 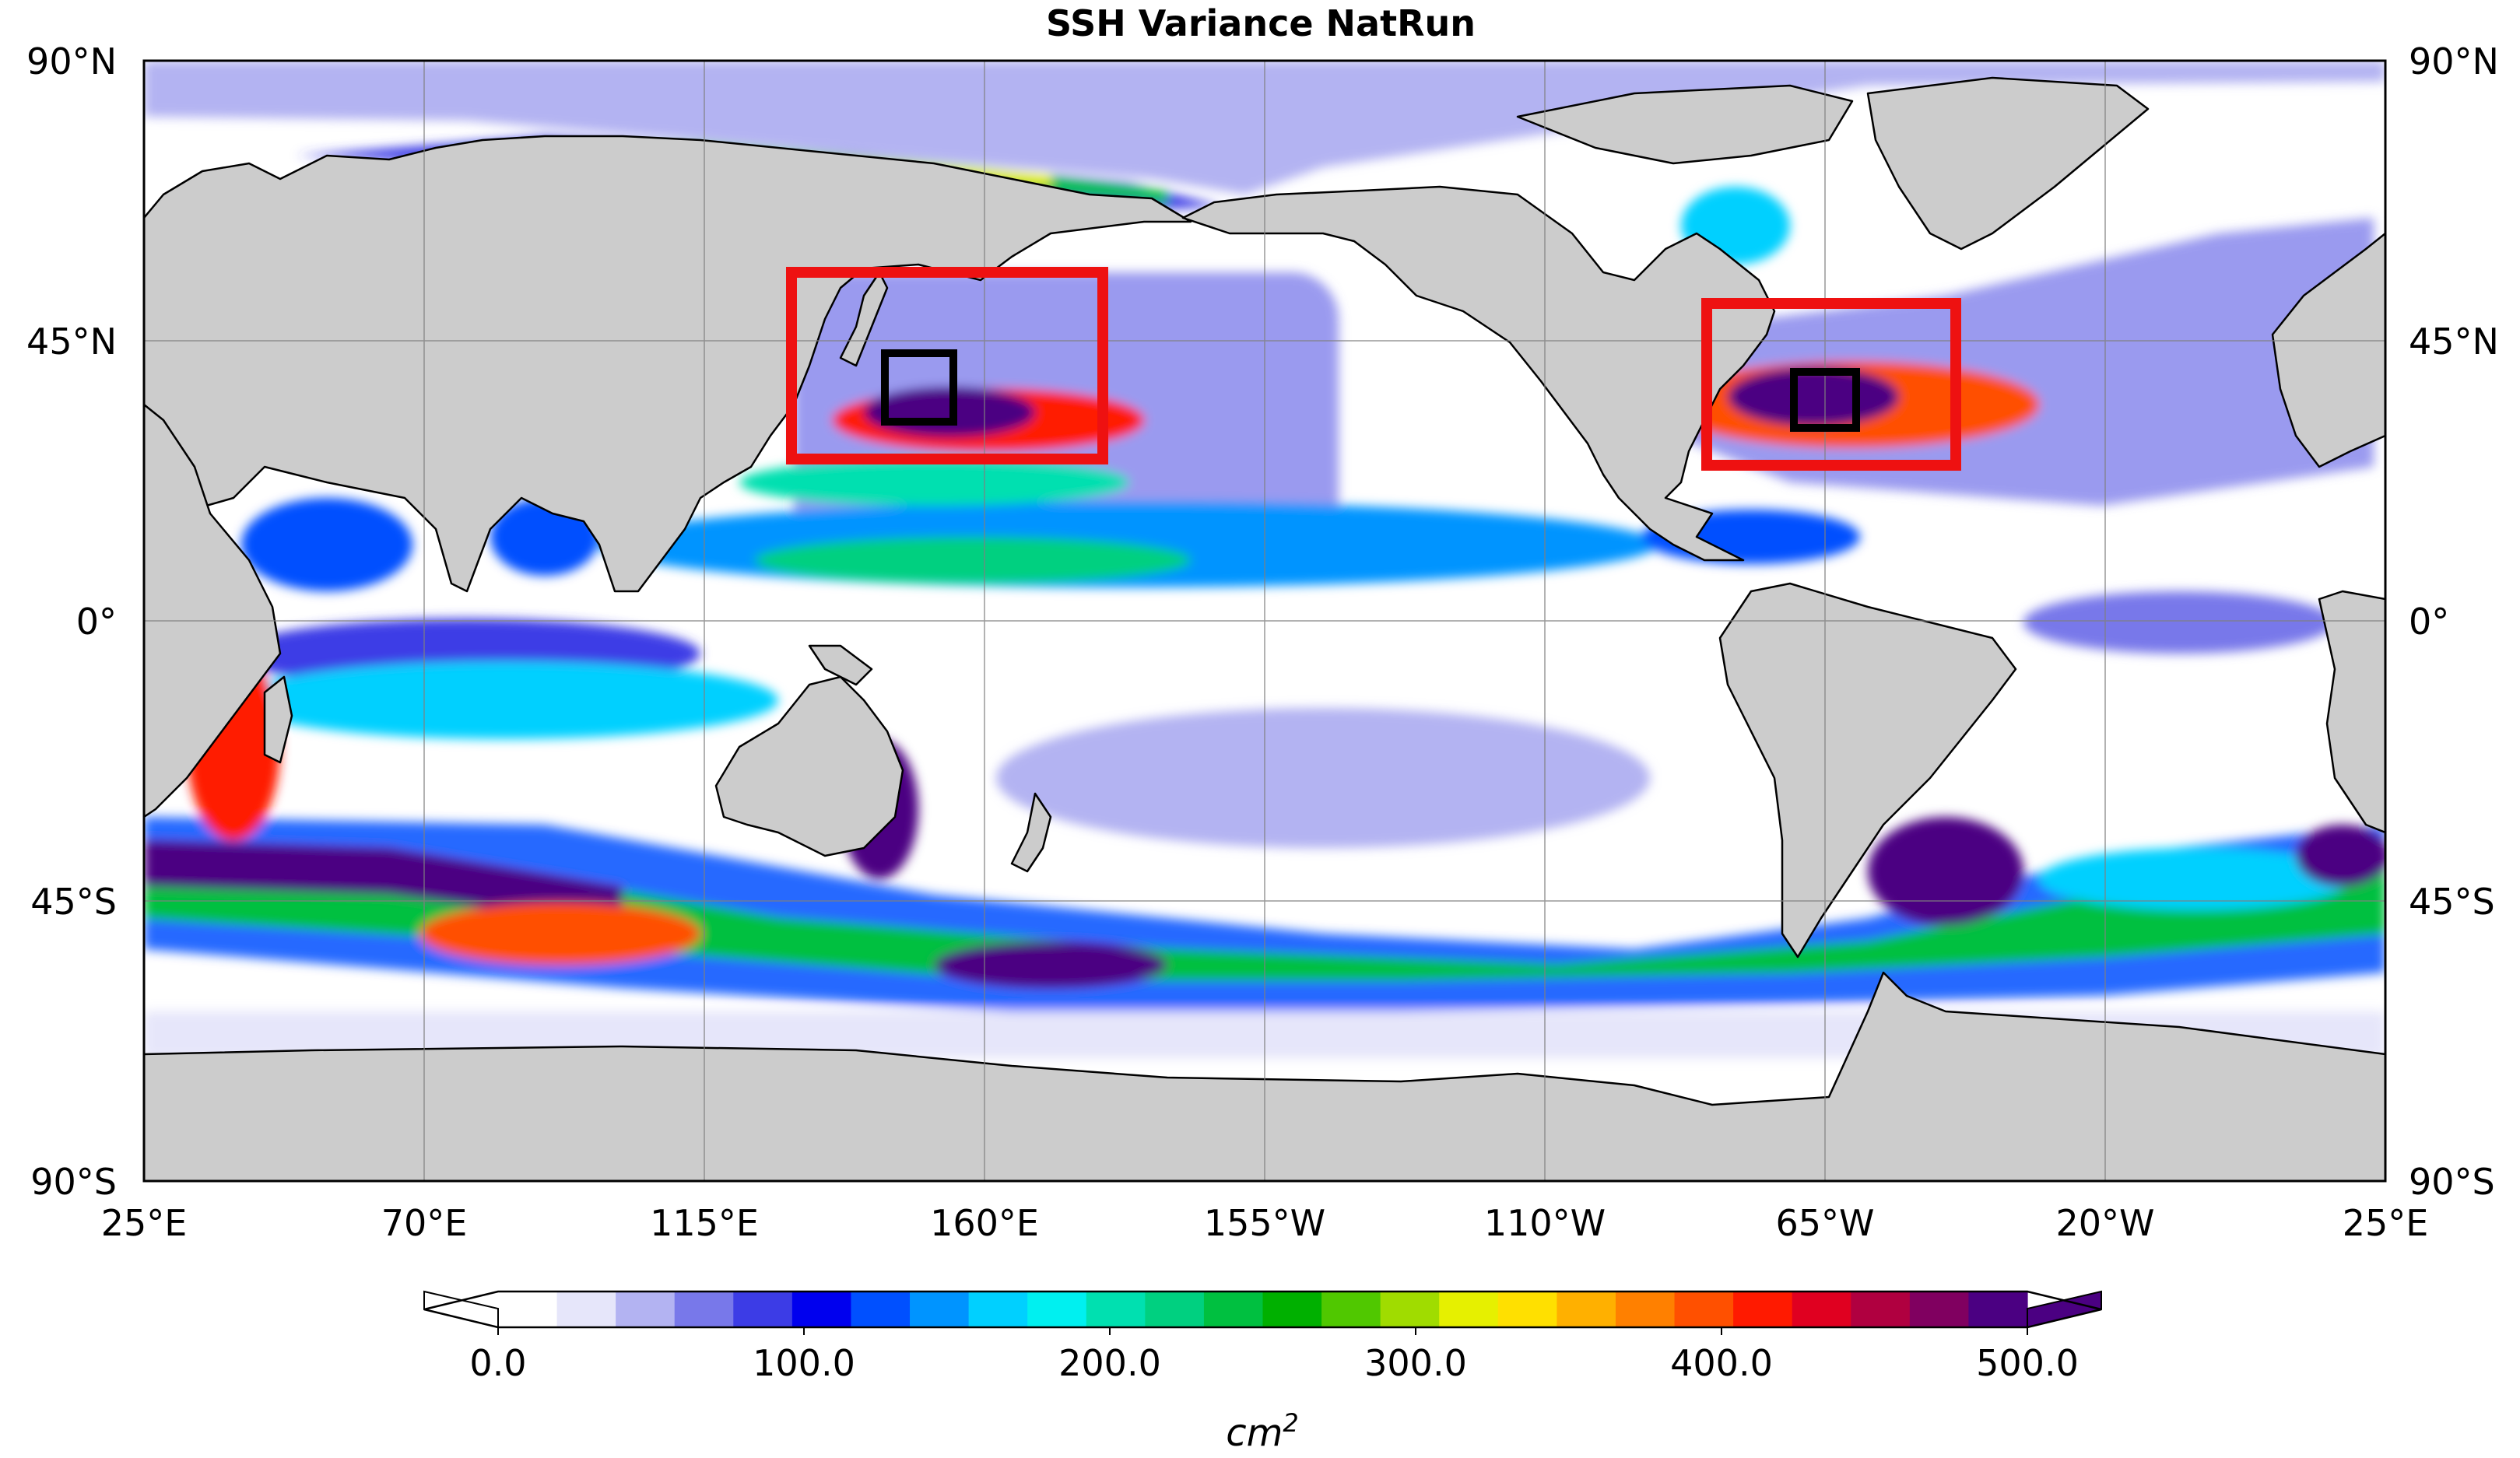 I want to click on tasman-acc-core, so click(x=1050, y=965).